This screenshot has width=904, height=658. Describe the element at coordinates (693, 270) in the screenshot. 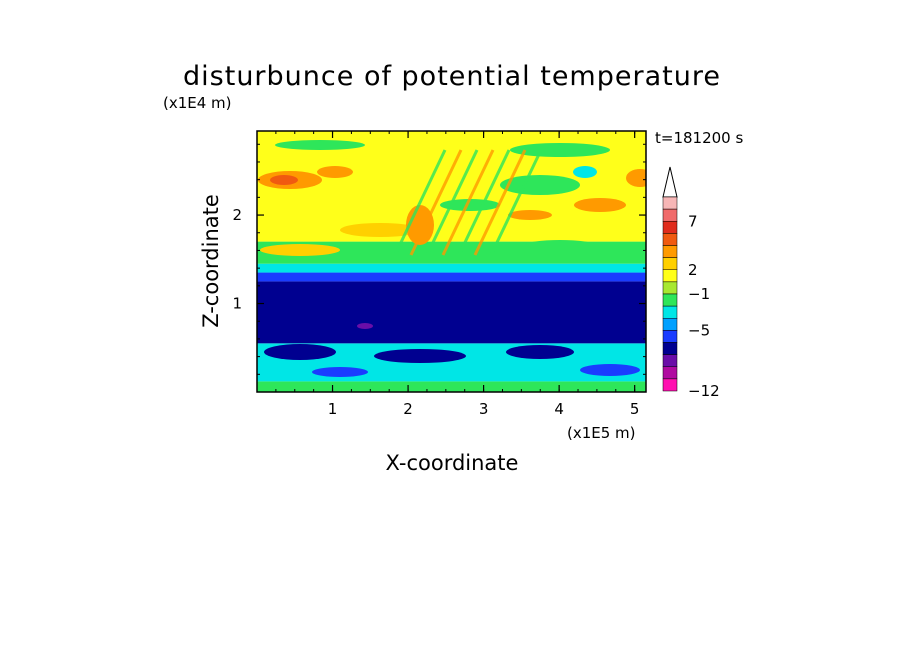

I see `colorbar-label-1: 2` at that location.